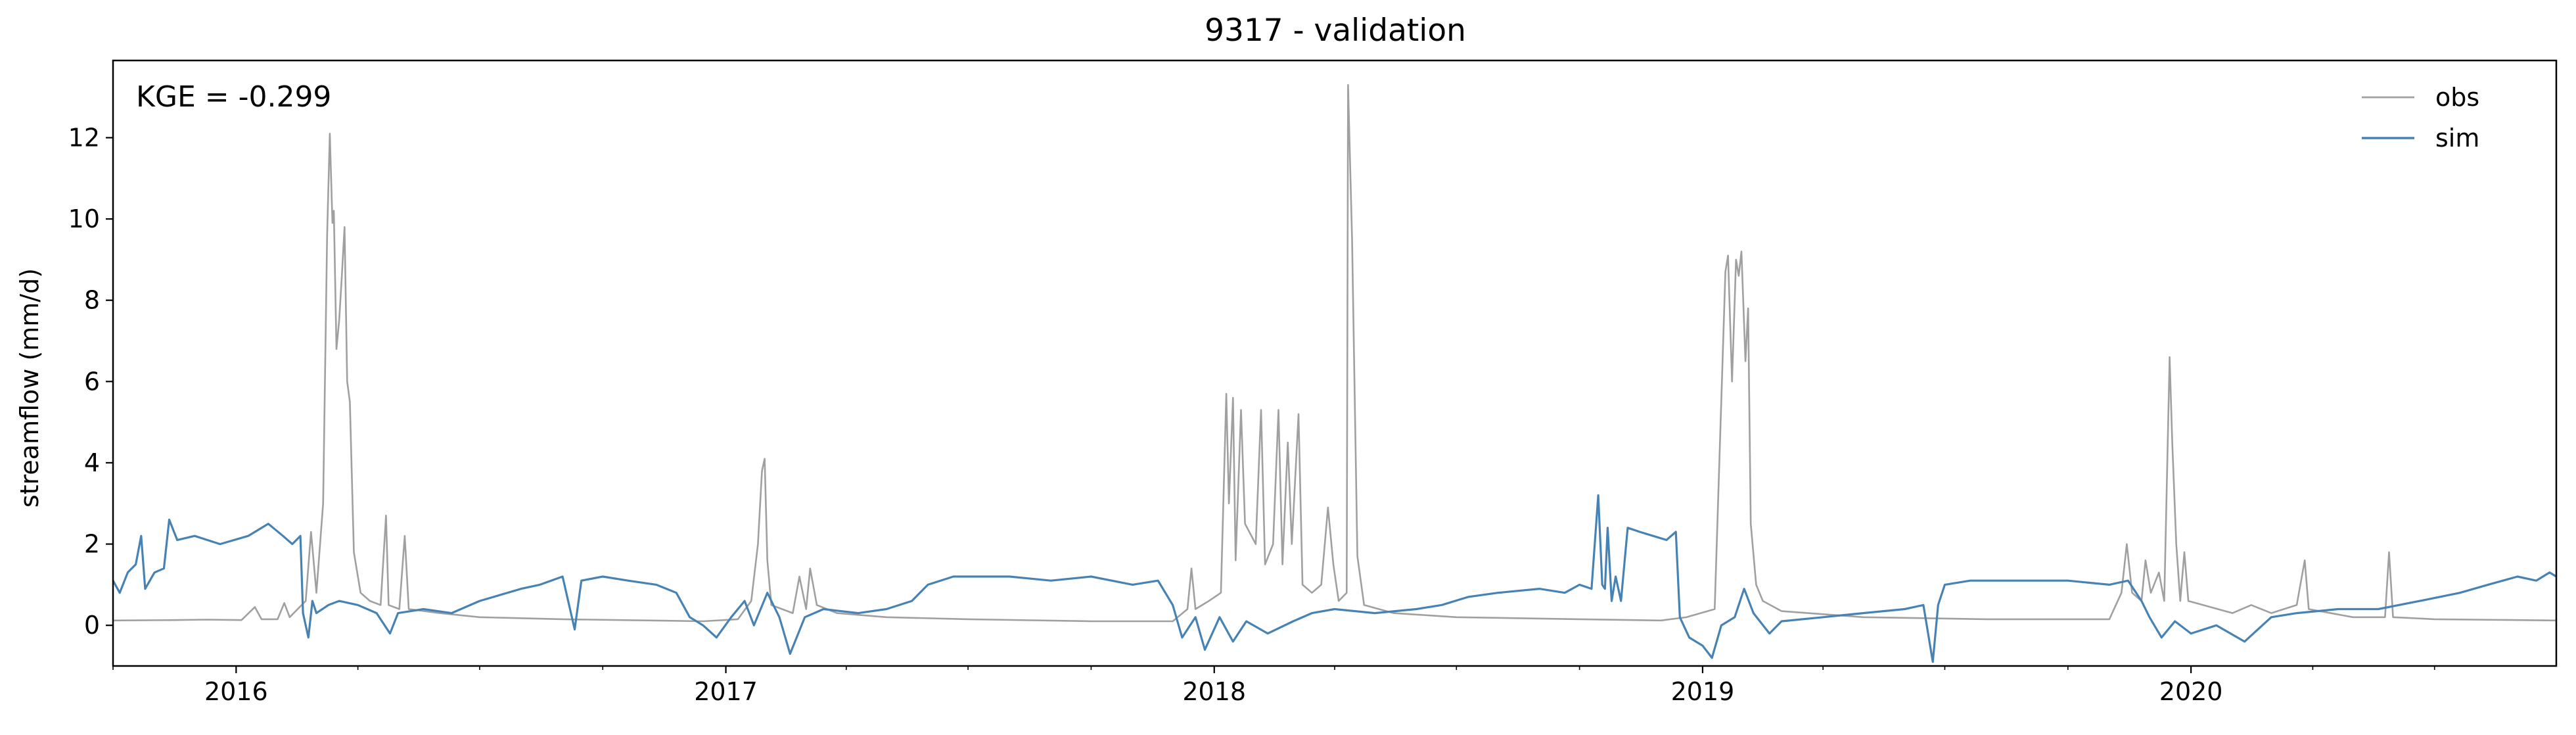 This screenshot has height=735, width=2576. Describe the element at coordinates (92, 625) in the screenshot. I see `y-tick-label: 0` at that location.